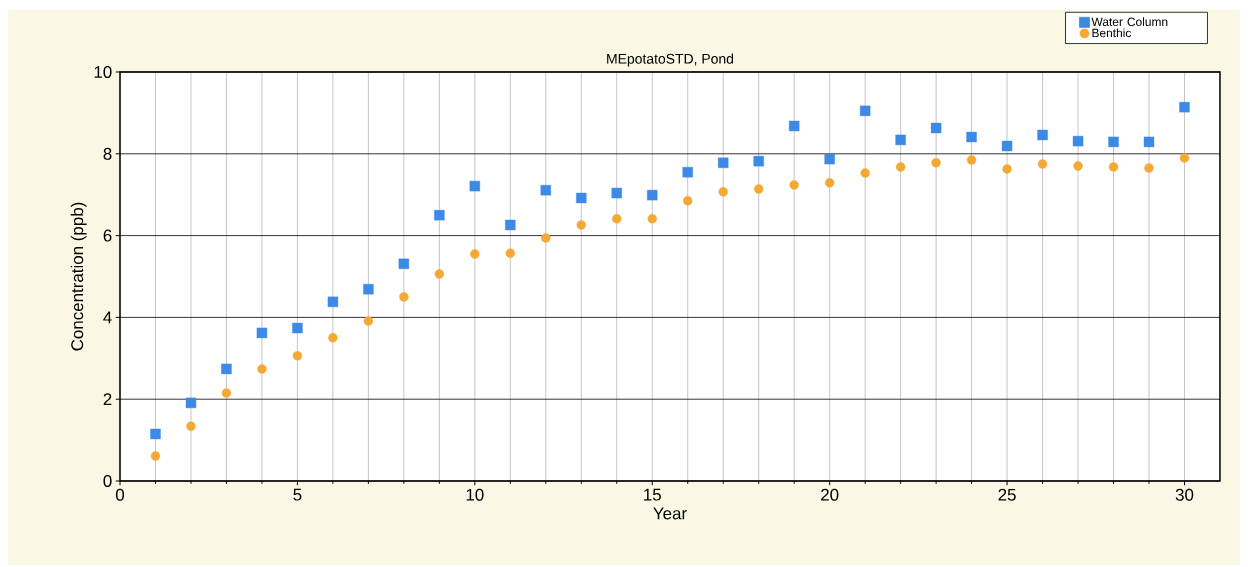  What do you see at coordinates (652, 494) in the screenshot?
I see `x-tick-label: 15` at bounding box center [652, 494].